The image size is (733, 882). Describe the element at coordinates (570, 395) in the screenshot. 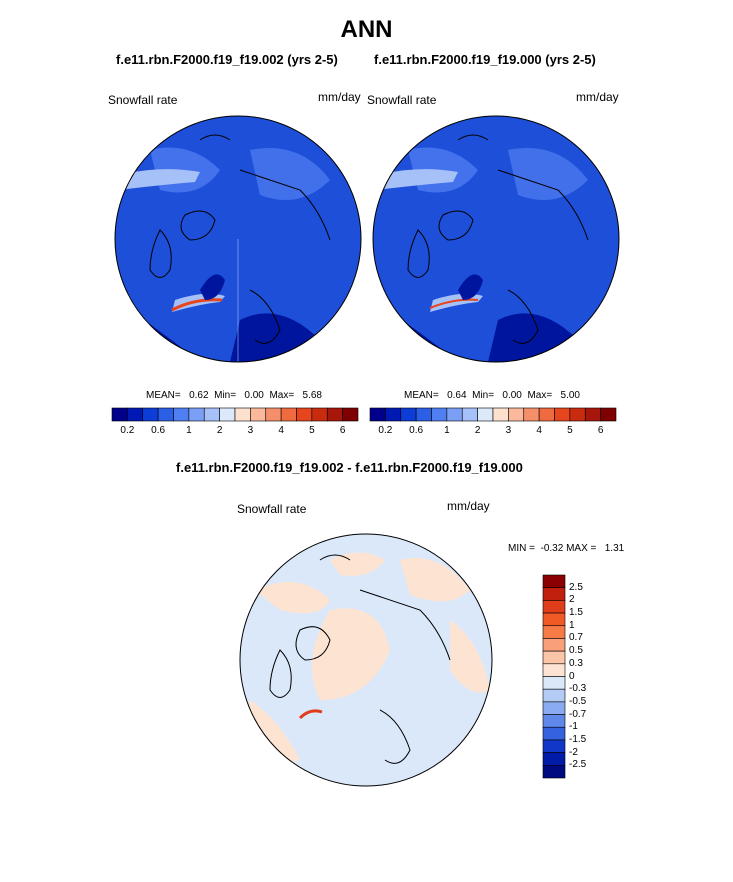

I see `panel2-max-value: 5.00` at that location.